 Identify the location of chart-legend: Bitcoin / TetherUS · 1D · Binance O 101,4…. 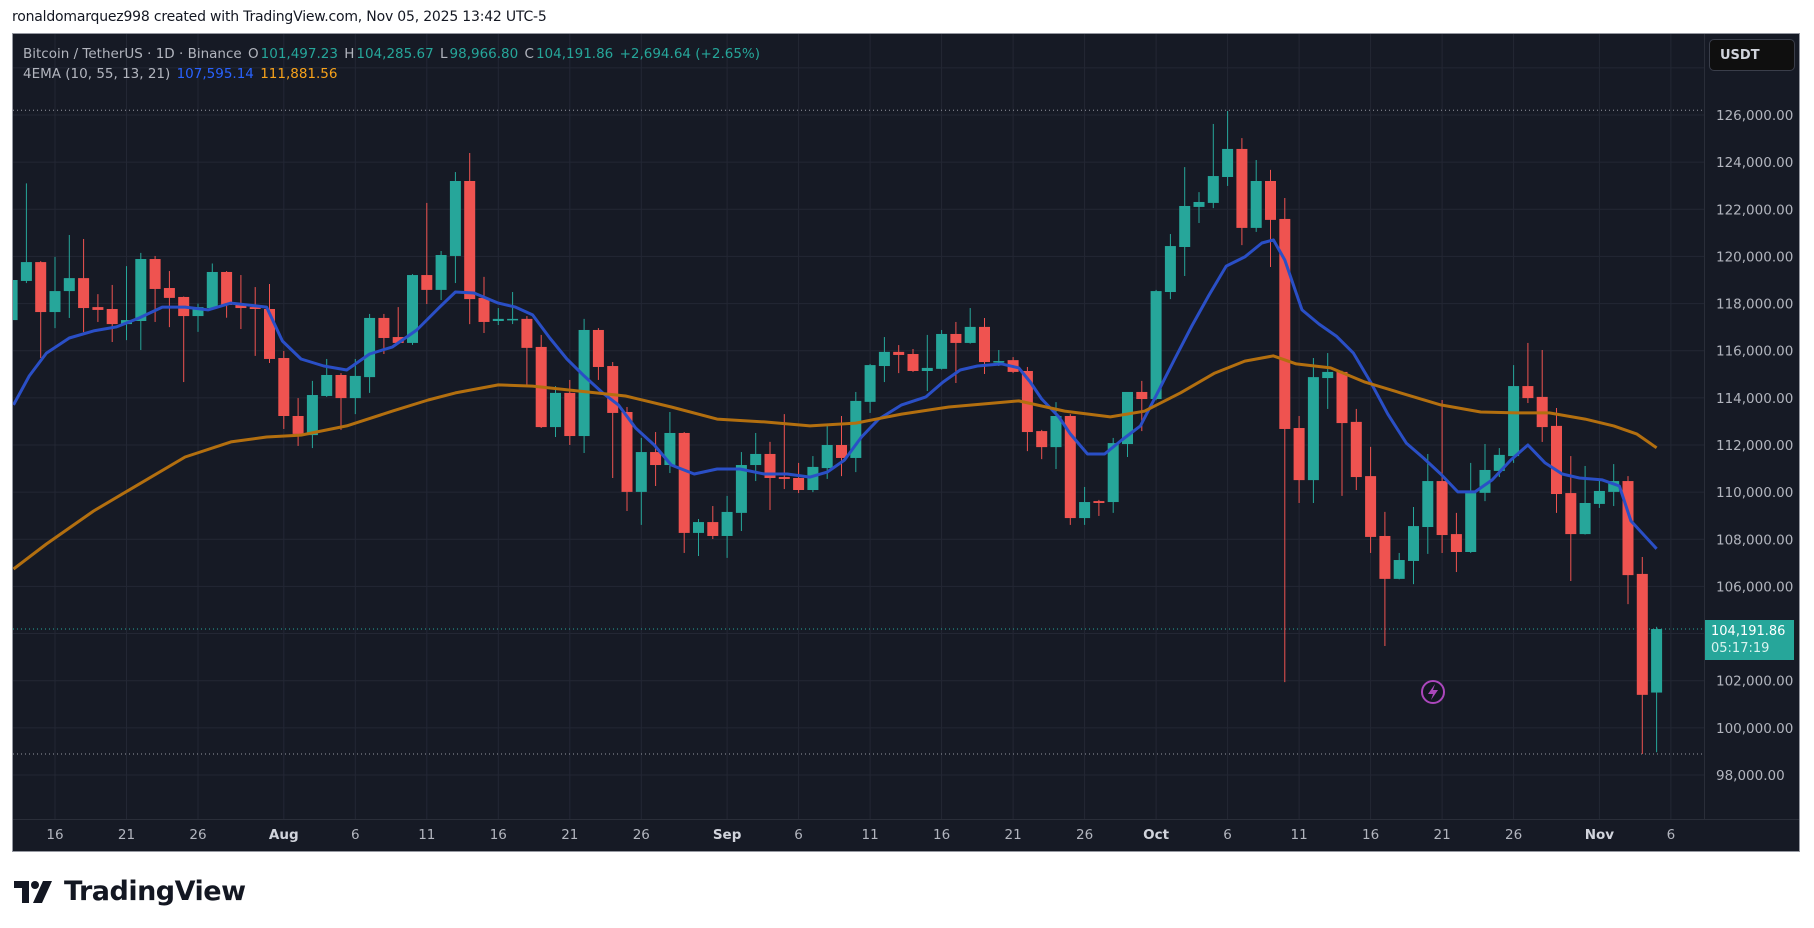
(392, 64).